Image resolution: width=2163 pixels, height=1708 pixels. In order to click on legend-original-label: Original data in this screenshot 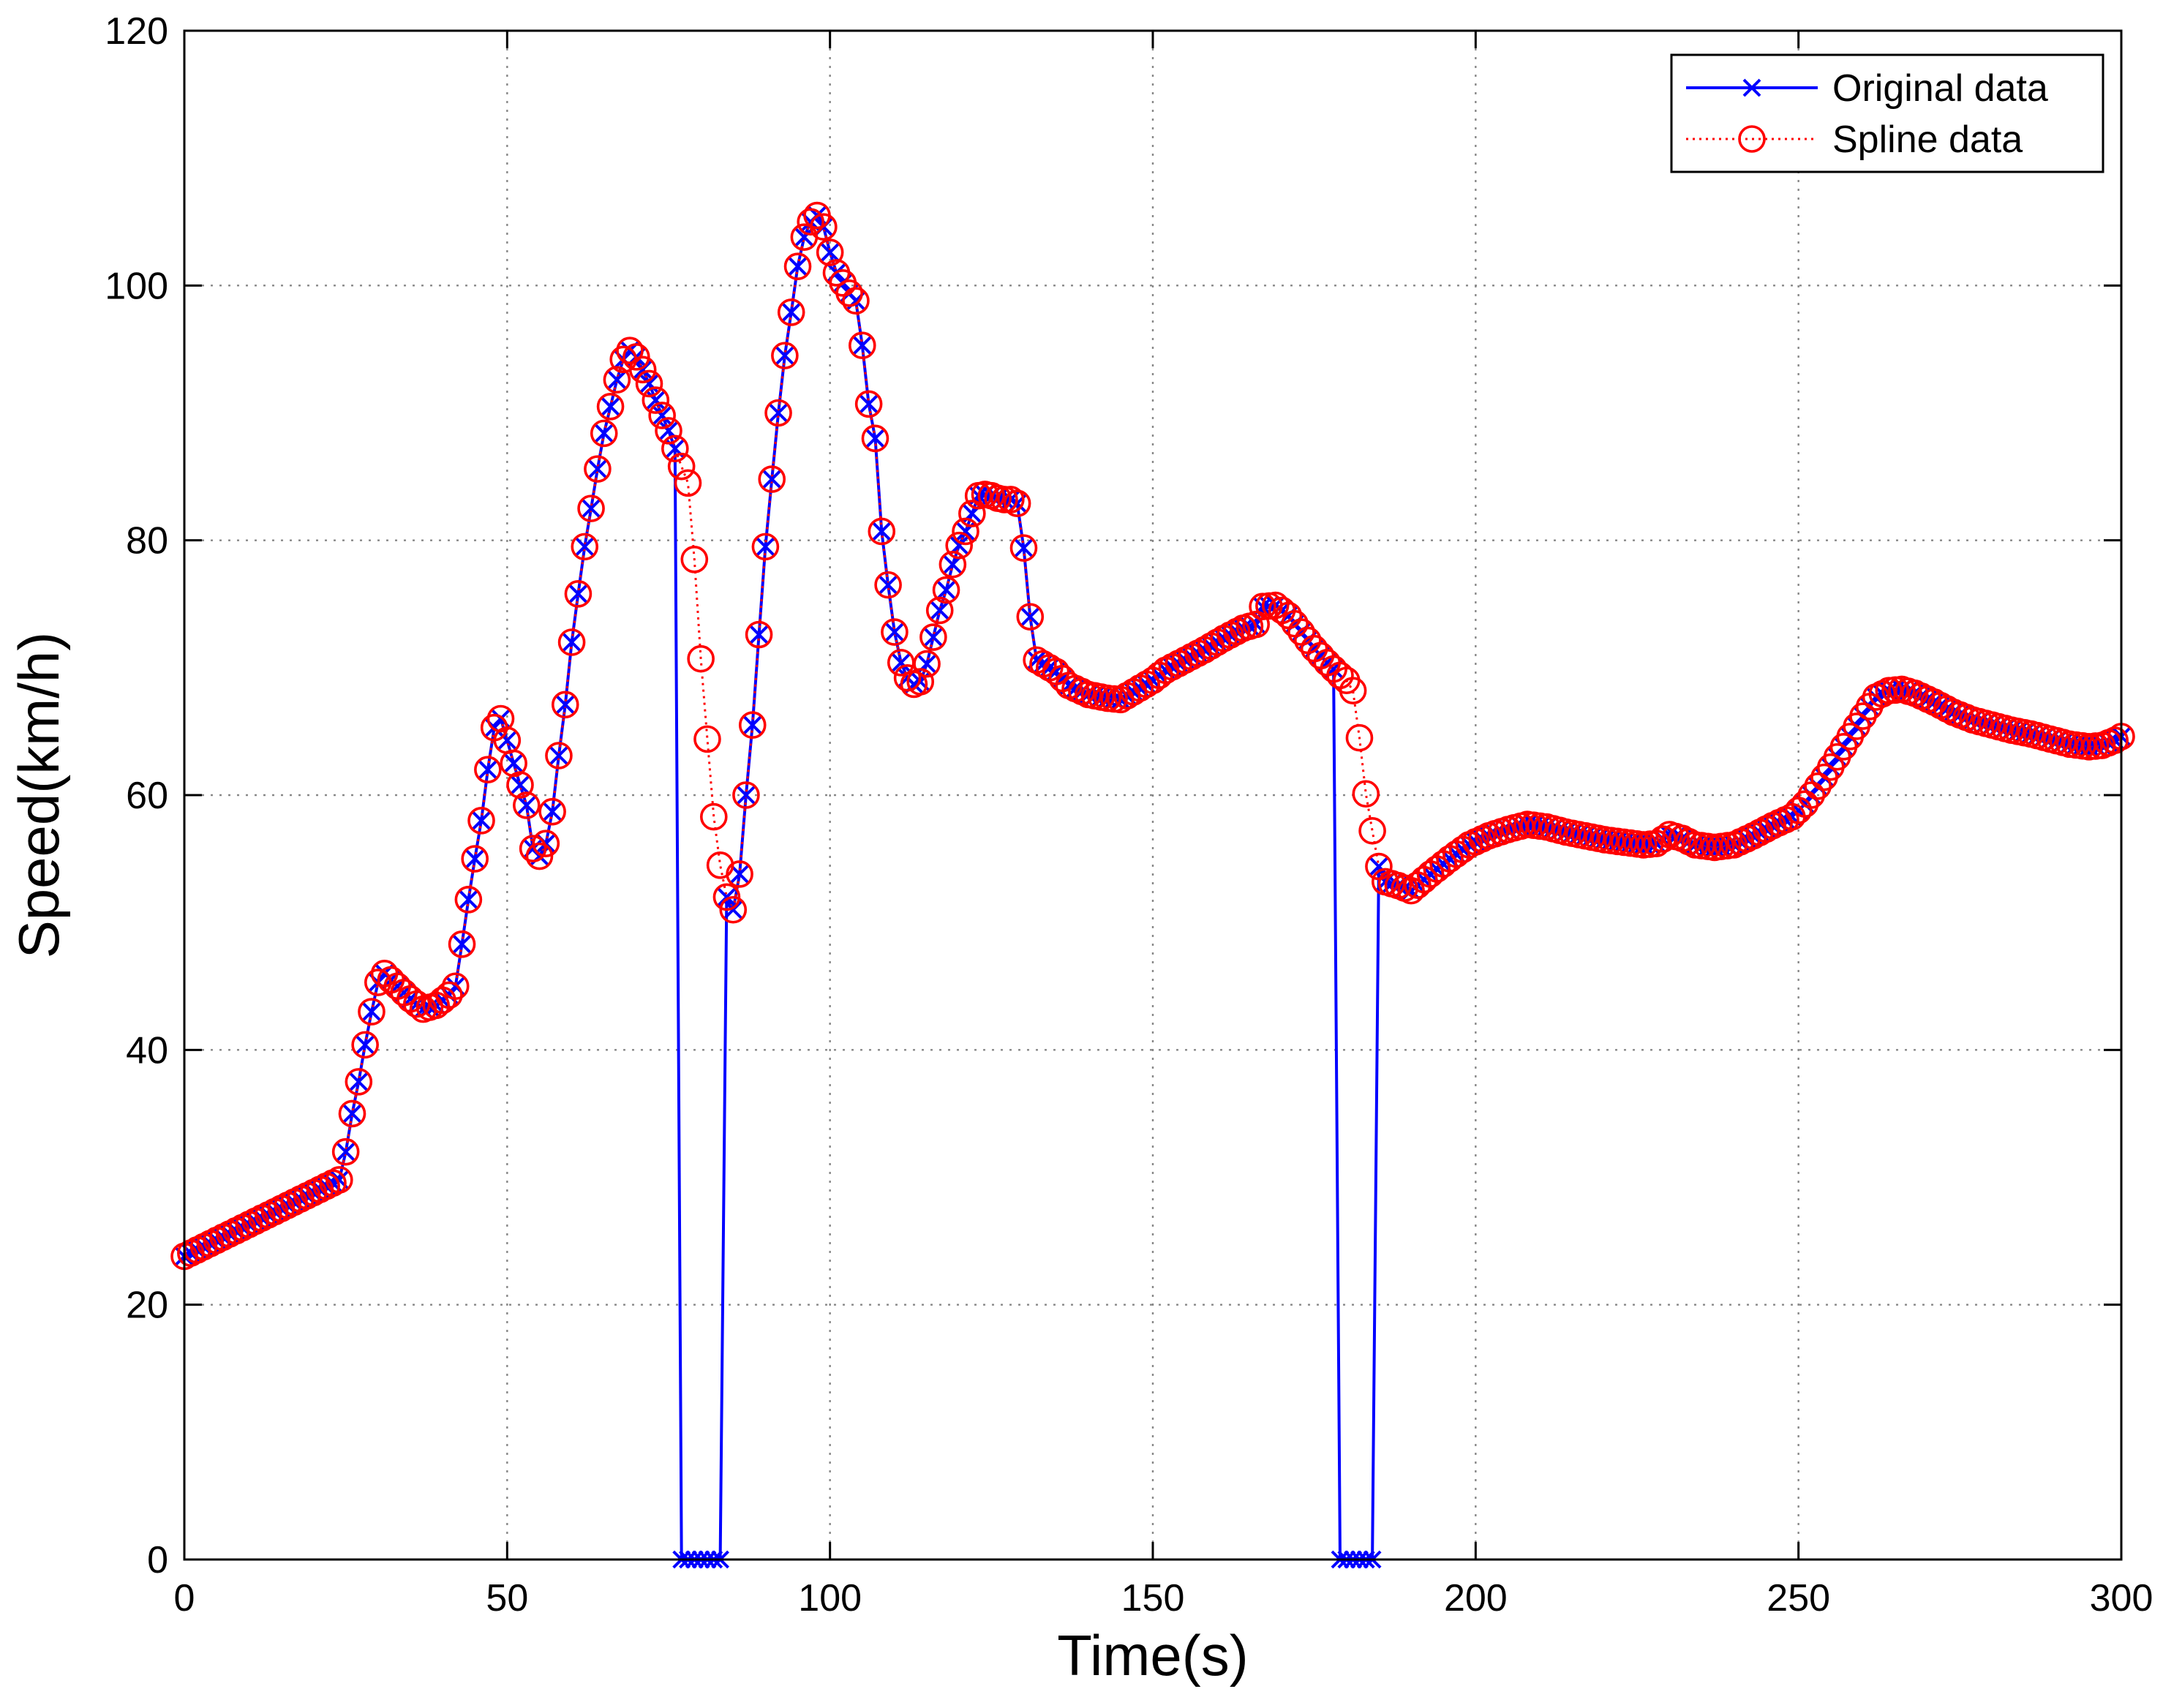, I will do `click(1940, 88)`.